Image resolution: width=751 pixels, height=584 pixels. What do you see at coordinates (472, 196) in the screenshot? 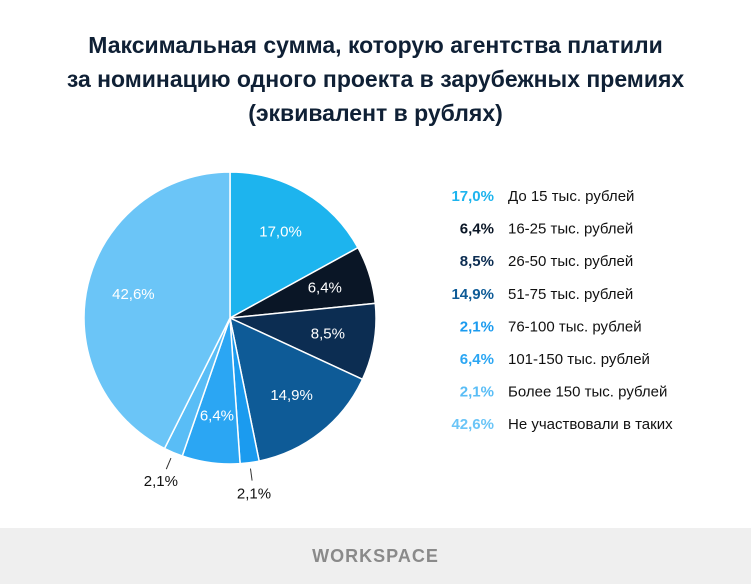
I see `legend-value: 17,0%` at bounding box center [472, 196].